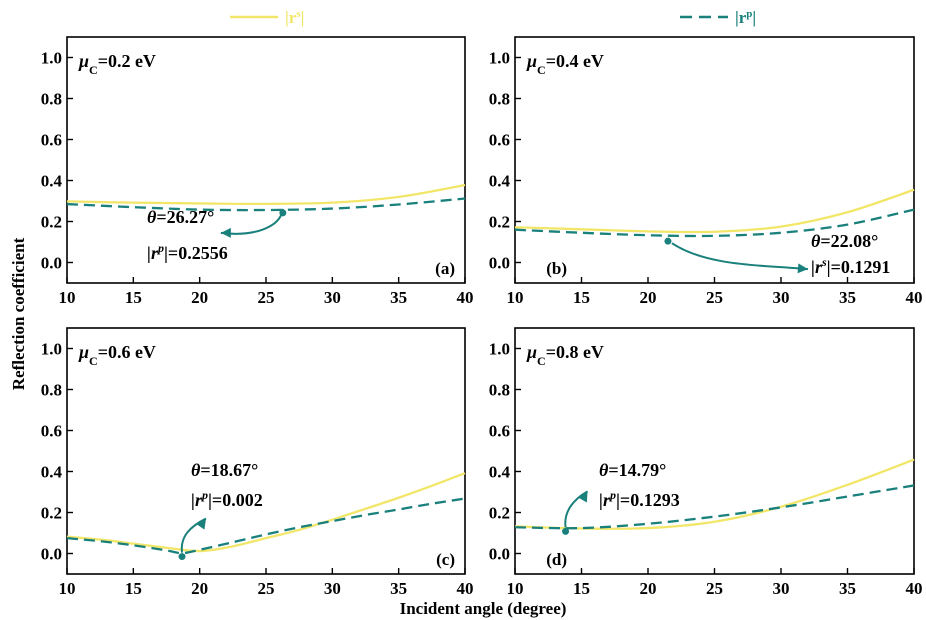  Describe the element at coordinates (850, 266) in the screenshot. I see `annotation-r-value: |rs|=0.1291` at that location.